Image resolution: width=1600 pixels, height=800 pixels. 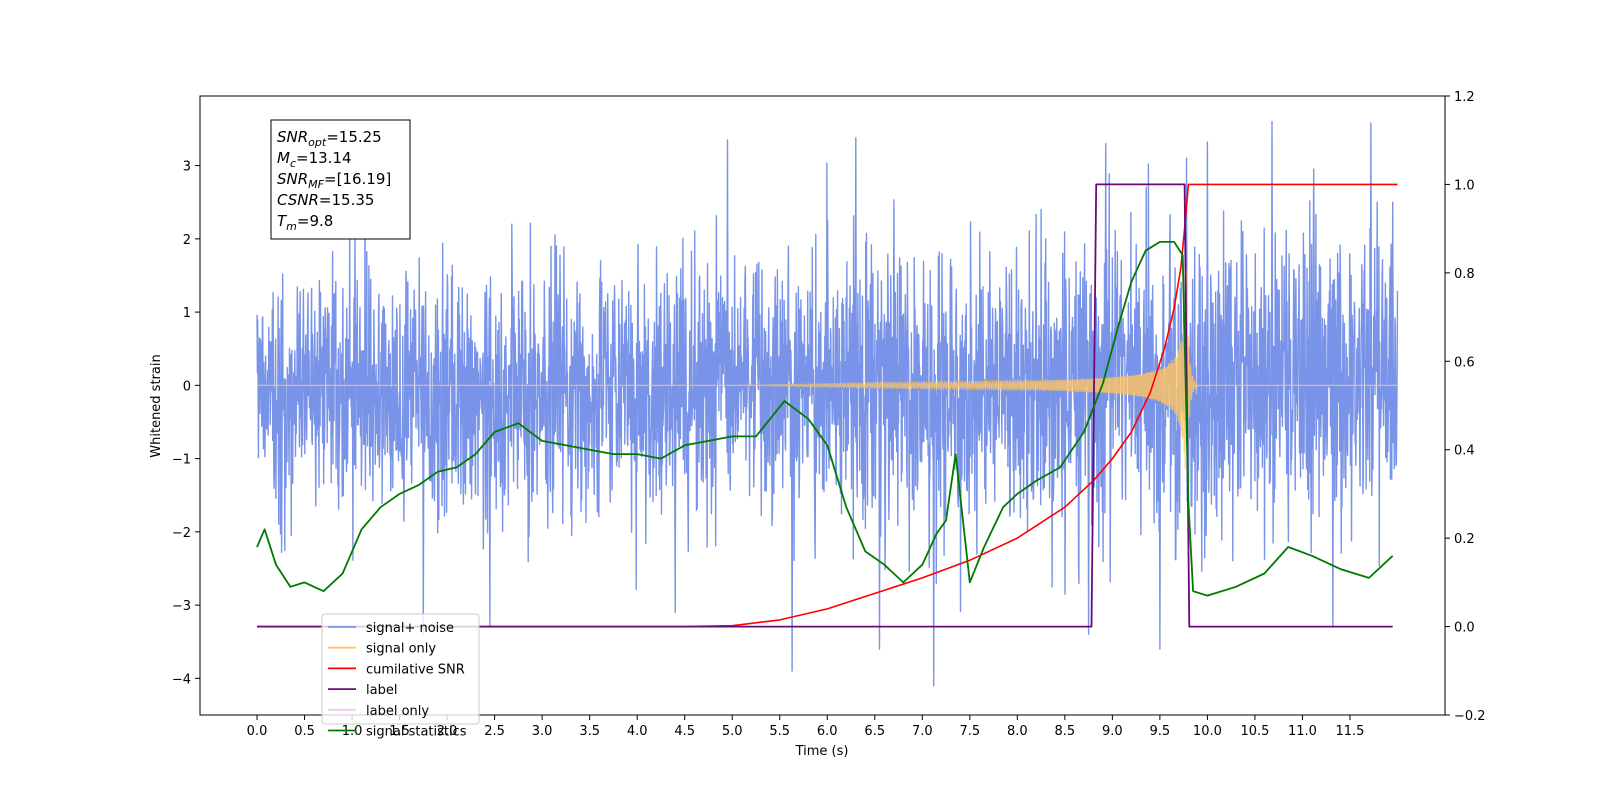 What do you see at coordinates (416, 732) in the screenshot?
I see `legend-label: signal statistics` at bounding box center [416, 732].